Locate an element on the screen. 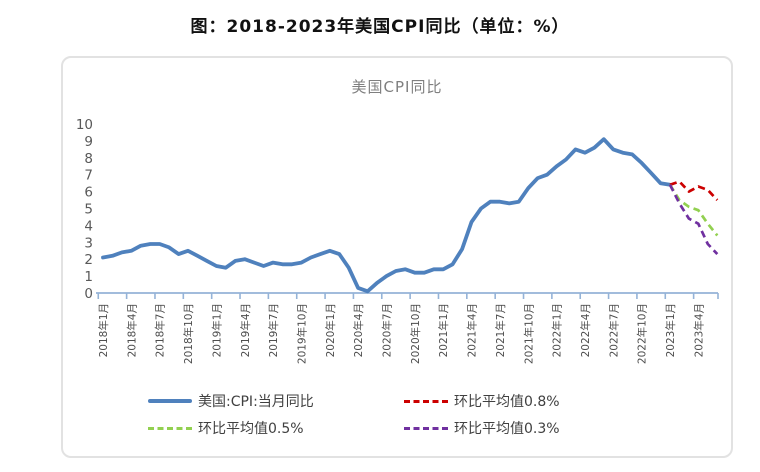 The height and width of the screenshot is (472, 760). svg-text: 2021年7月 is located at coordinates (500, 330).